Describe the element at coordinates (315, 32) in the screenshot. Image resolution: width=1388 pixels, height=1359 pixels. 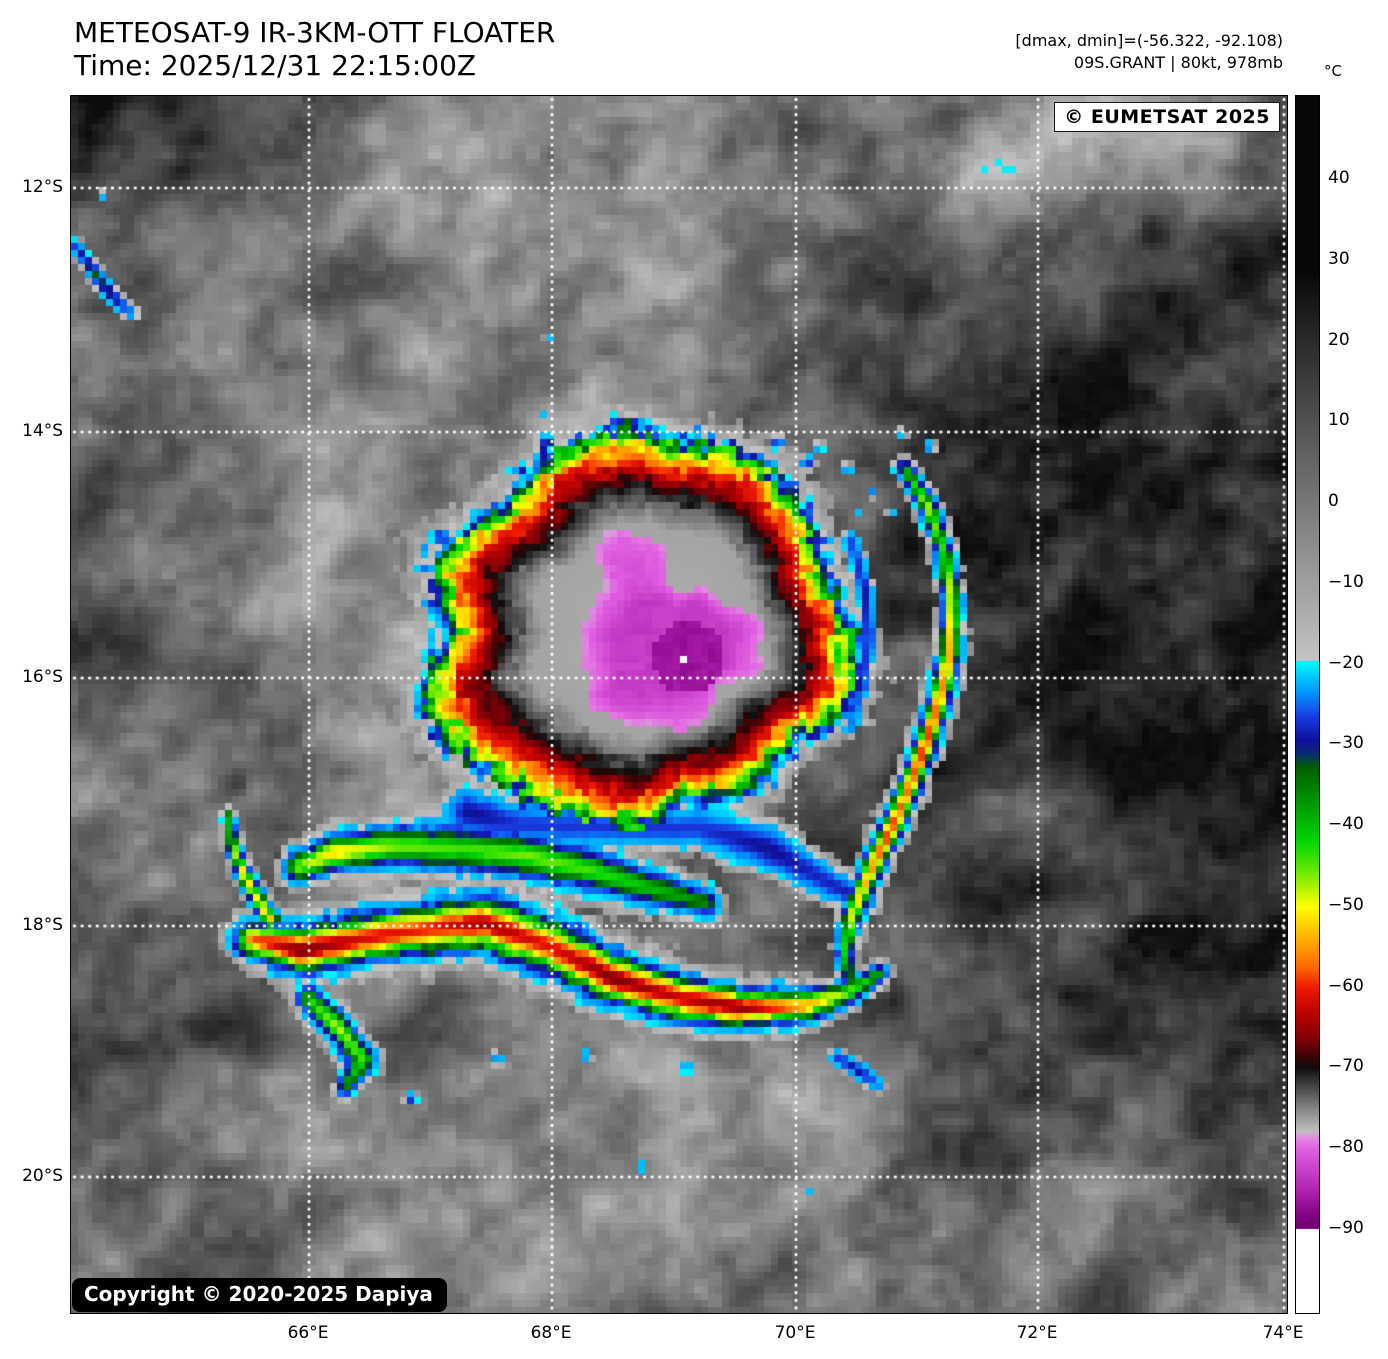
I see `product-title: METEOSAT-9 IR-3KM-OTT FLOATER` at that location.